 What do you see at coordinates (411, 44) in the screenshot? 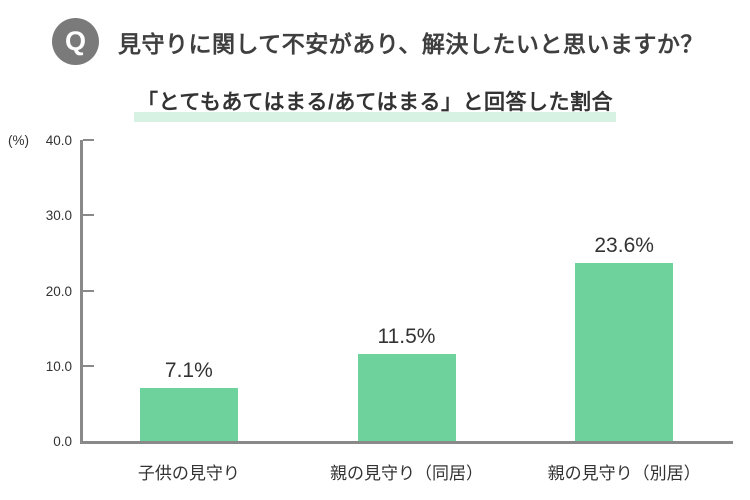
I see `question-title: 見守りに関して不安があり、解決したいと思いますか？` at bounding box center [411, 44].